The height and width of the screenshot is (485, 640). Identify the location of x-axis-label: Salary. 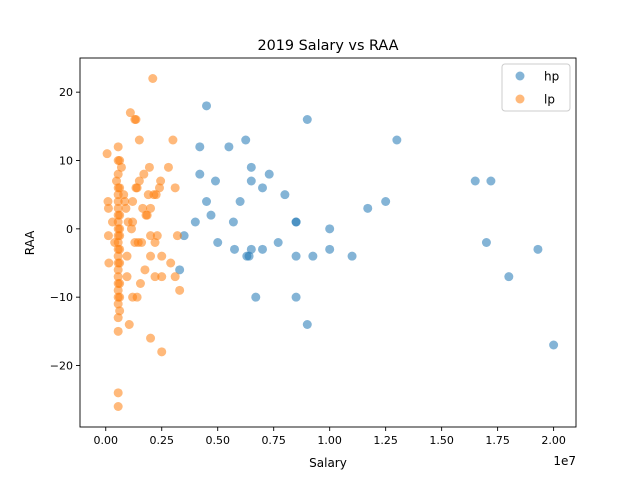
(328, 463).